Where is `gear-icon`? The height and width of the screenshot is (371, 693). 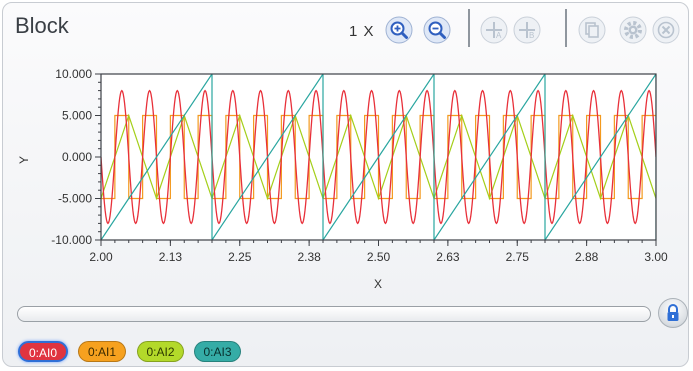 gear-icon is located at coordinates (633, 30).